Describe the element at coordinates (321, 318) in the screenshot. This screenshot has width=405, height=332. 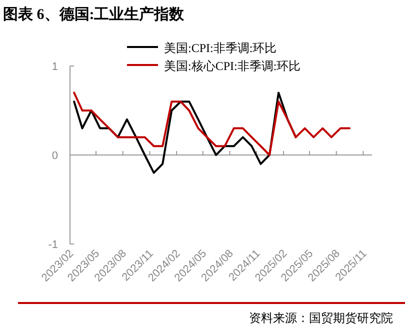
I see `text: 资料来源：国贸期货研究院` at that location.